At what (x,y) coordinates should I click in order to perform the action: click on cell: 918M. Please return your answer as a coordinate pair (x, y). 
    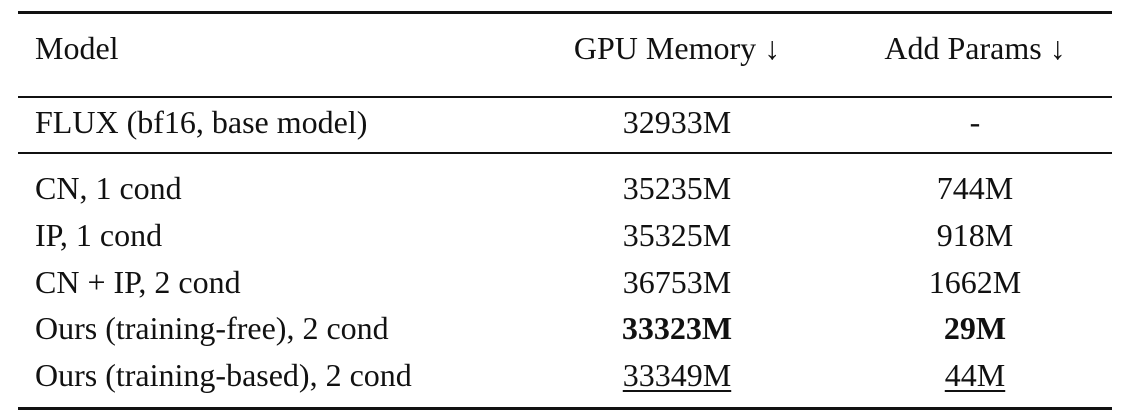
    Looking at the image, I should click on (975, 235).